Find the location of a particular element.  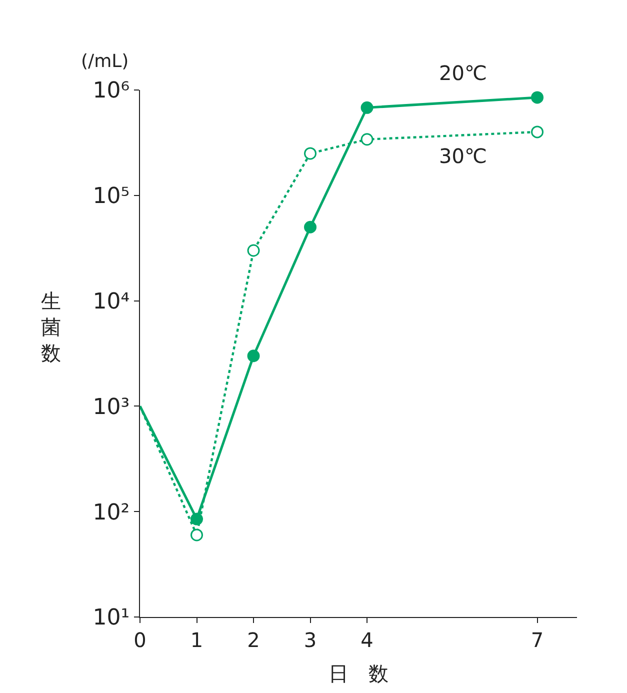

y-tick-label: 10⁴ is located at coordinates (111, 302).